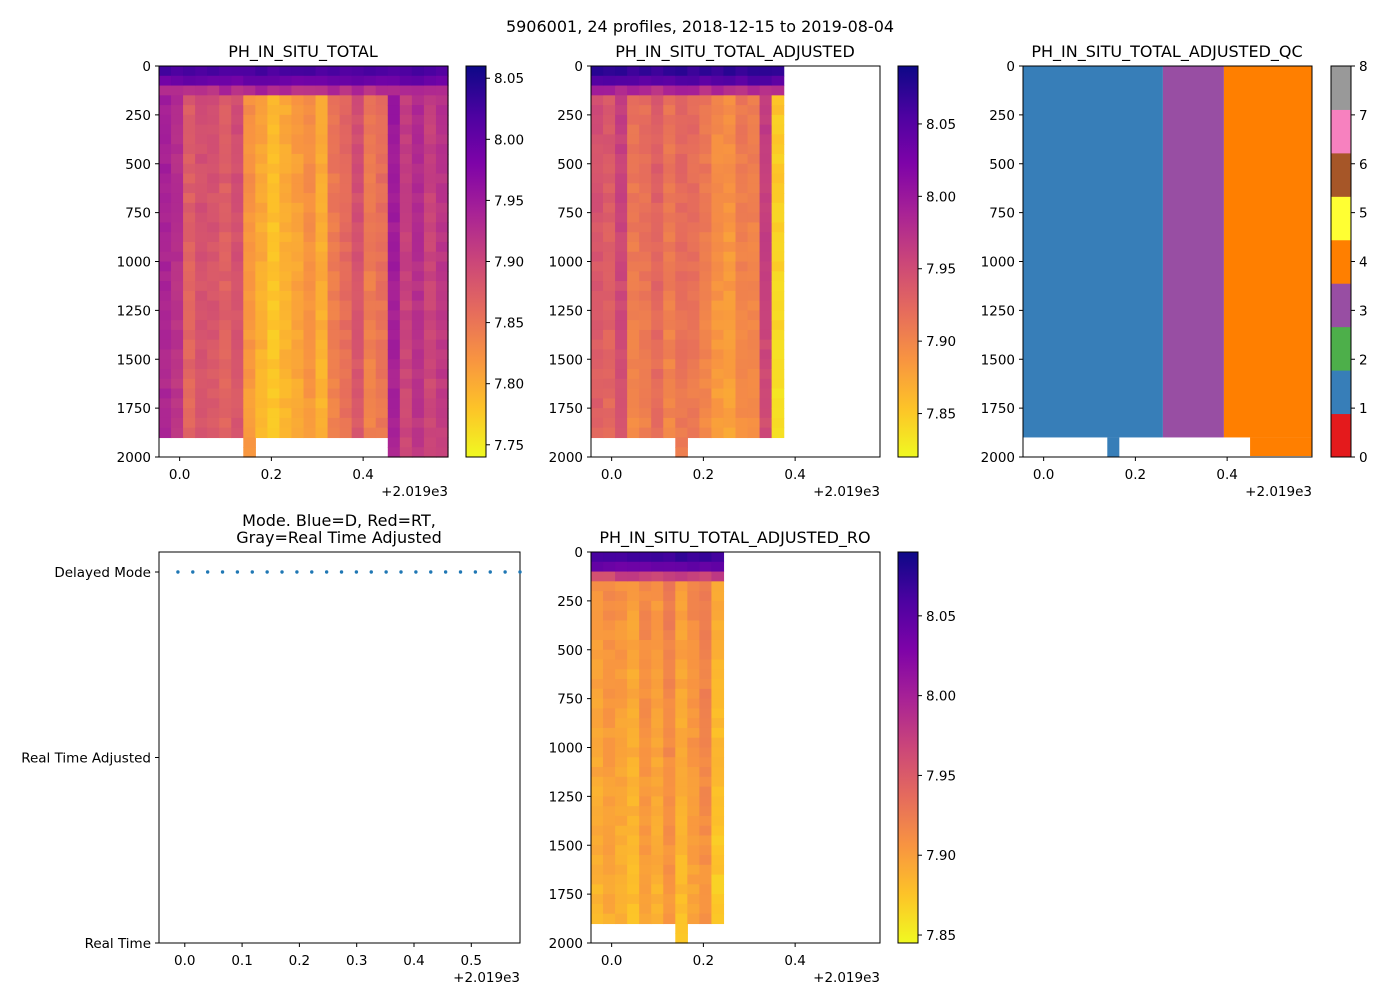  What do you see at coordinates (1341, 131) in the screenshot?
I see `qc-color-swatch` at bounding box center [1341, 131].